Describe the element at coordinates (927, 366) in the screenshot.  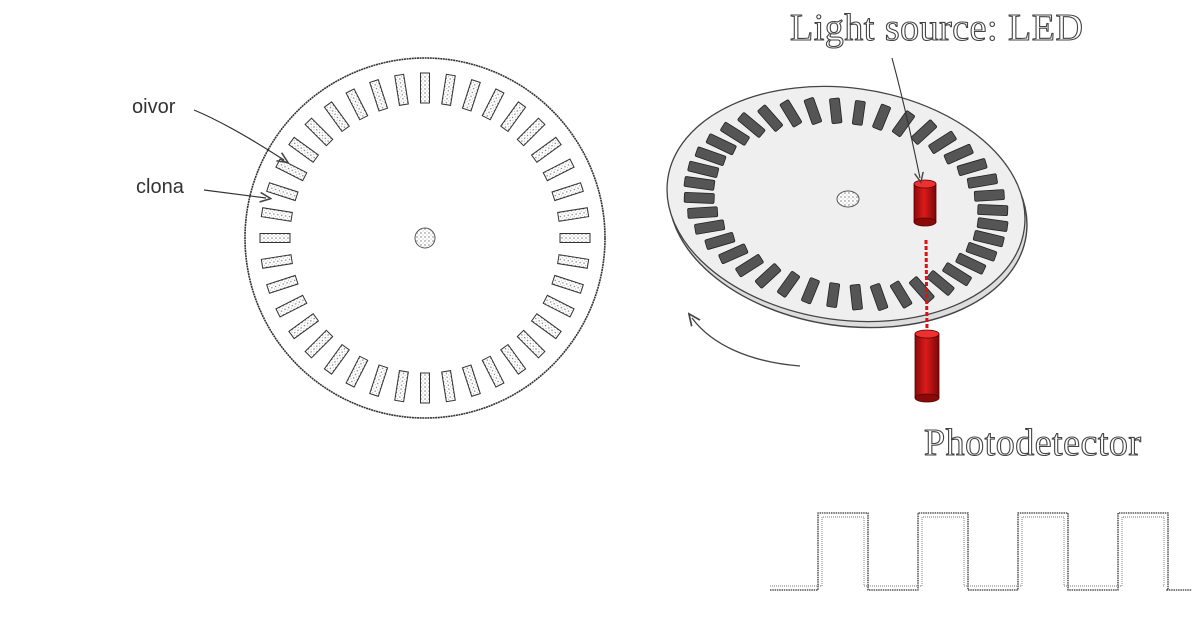
I see `photodetector` at that location.